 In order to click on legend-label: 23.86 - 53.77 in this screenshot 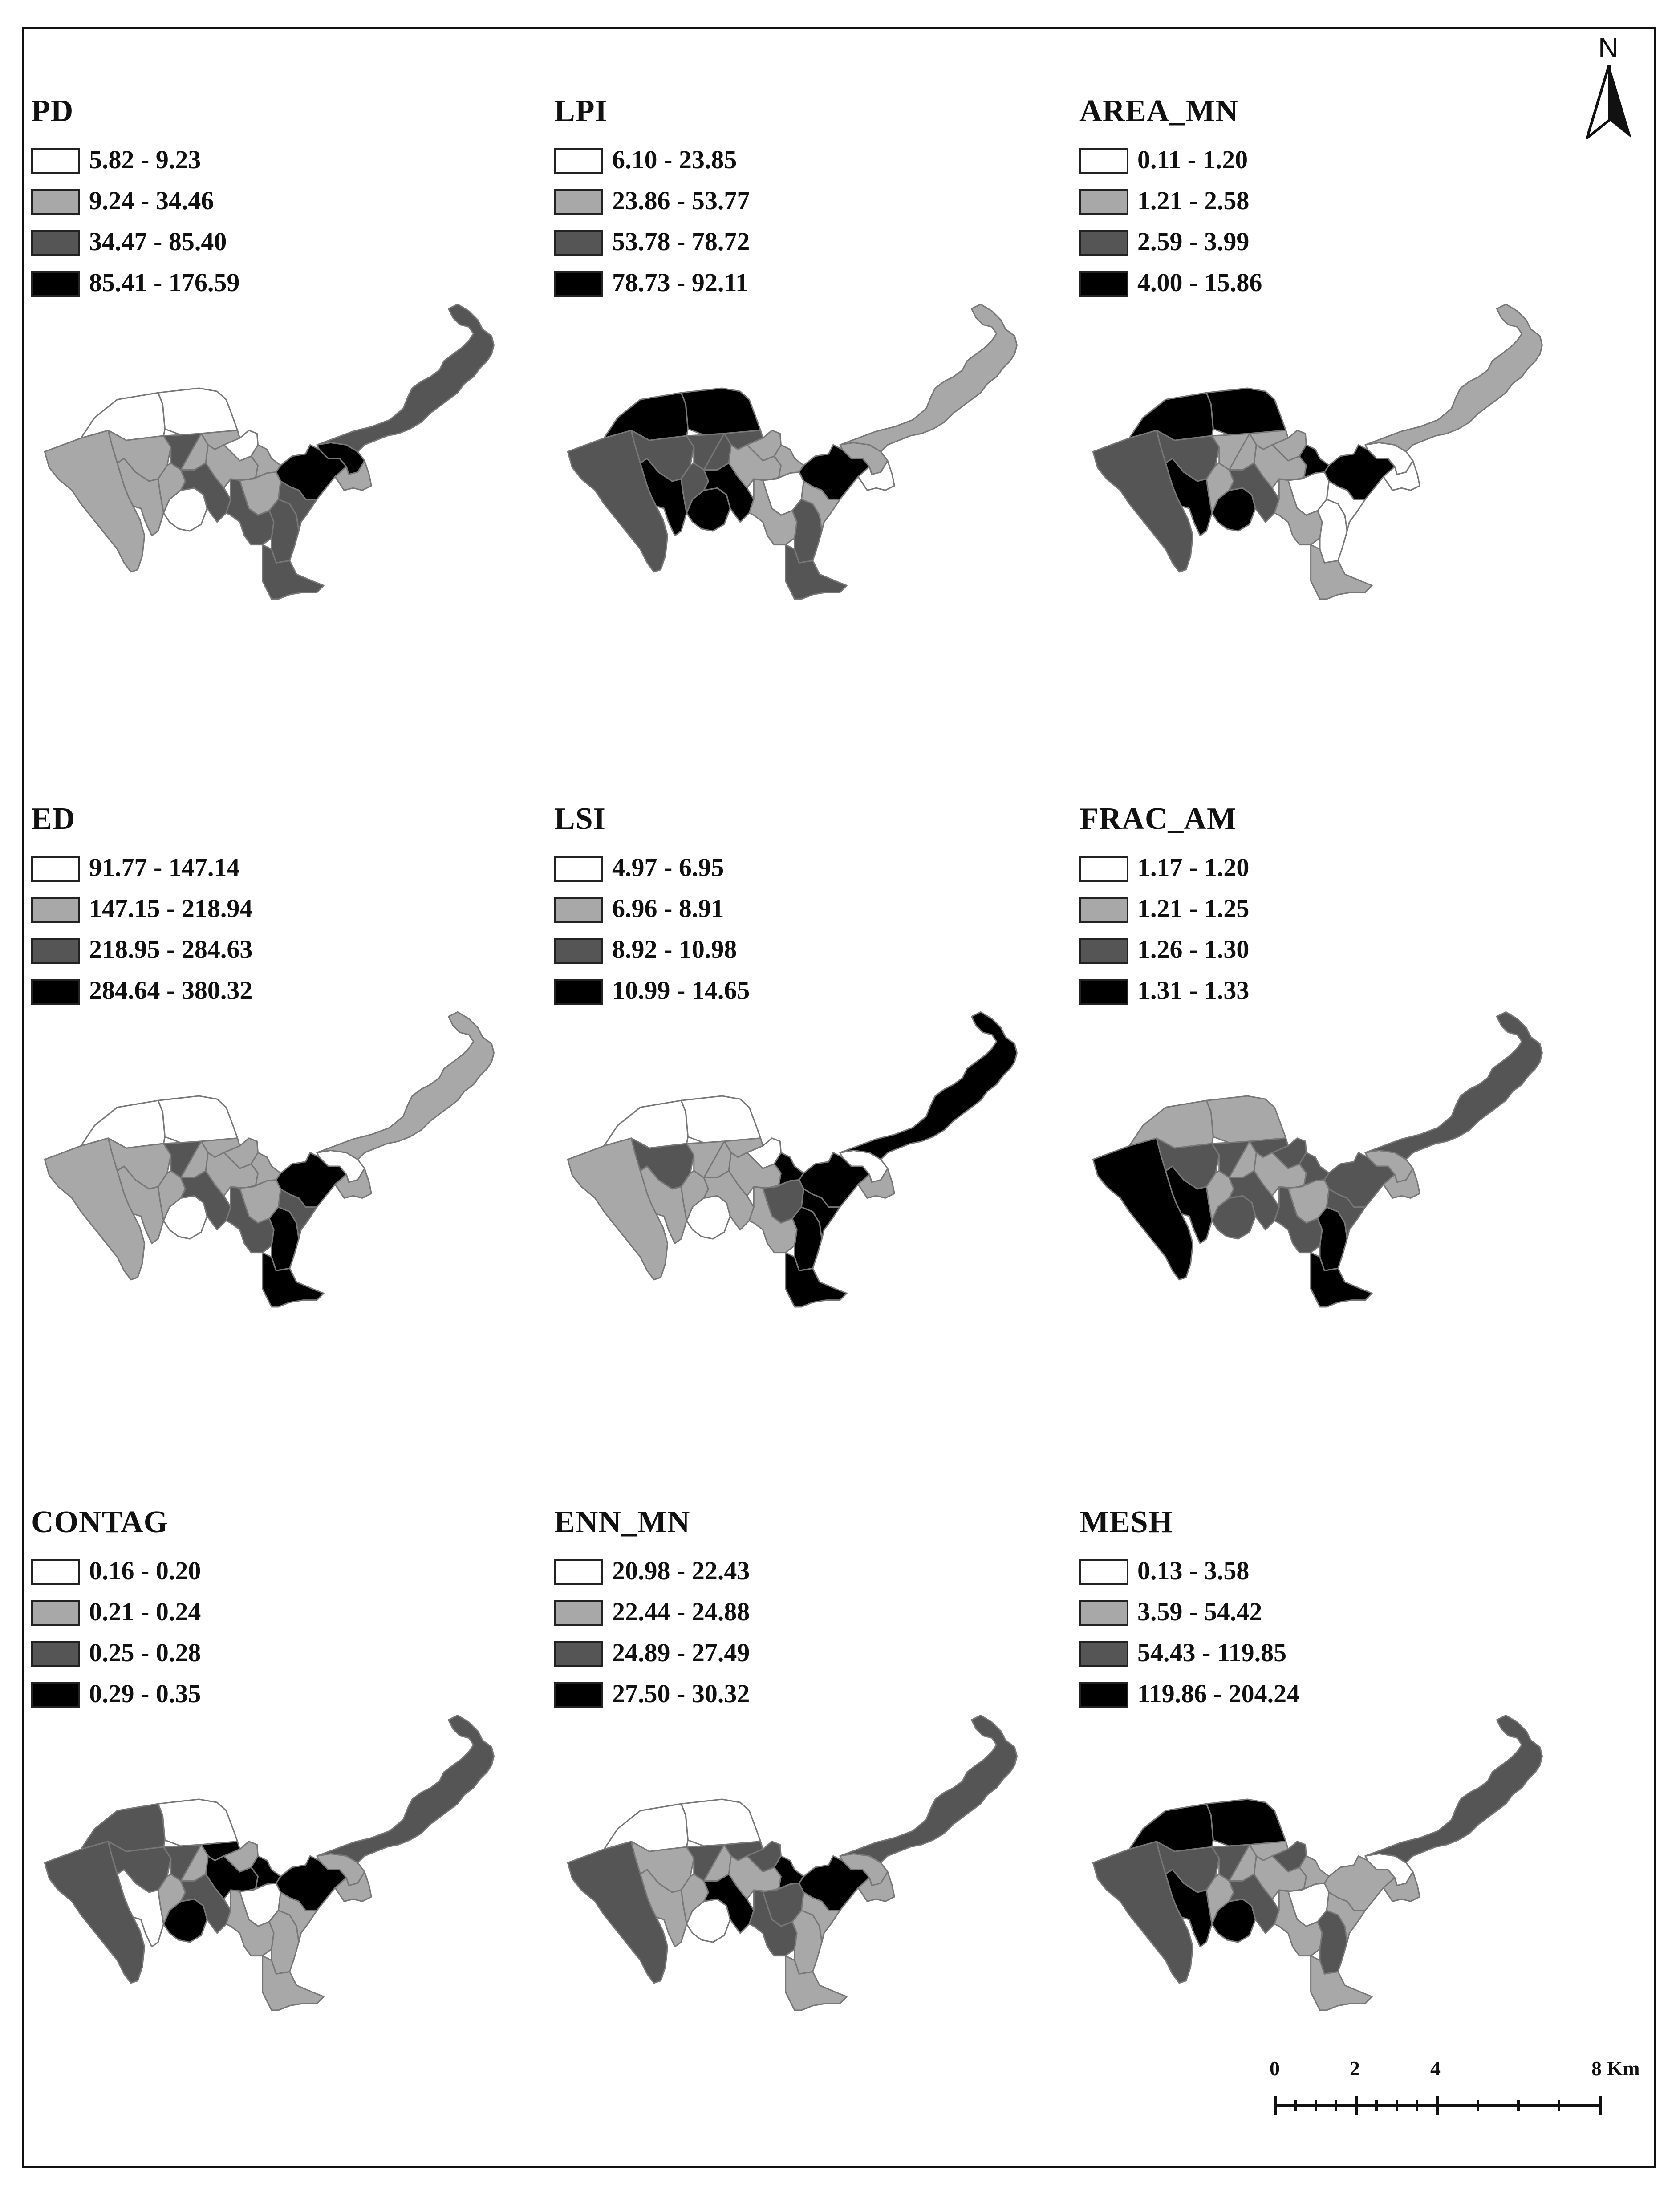, I will do `click(681, 200)`.